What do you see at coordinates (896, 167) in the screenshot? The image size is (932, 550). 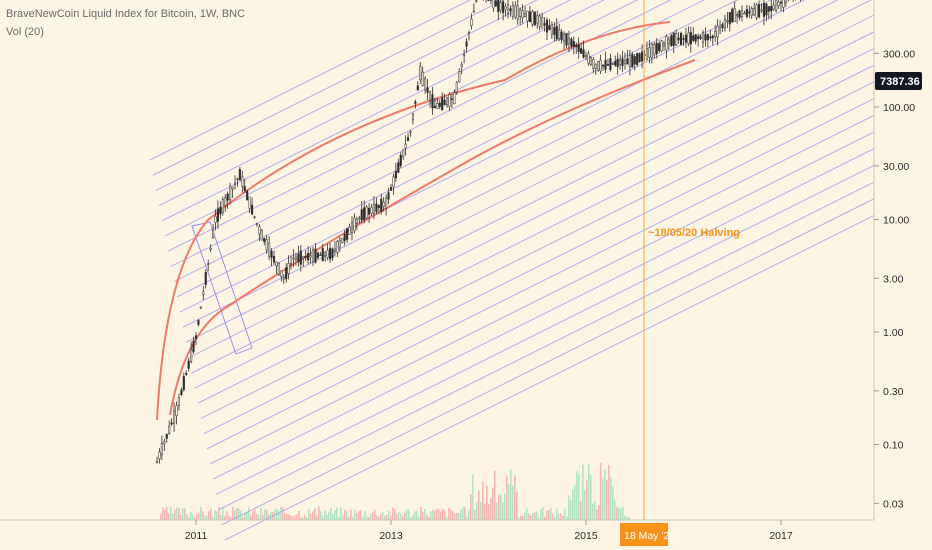 I see `price-tick-label: 30.00` at bounding box center [896, 167].